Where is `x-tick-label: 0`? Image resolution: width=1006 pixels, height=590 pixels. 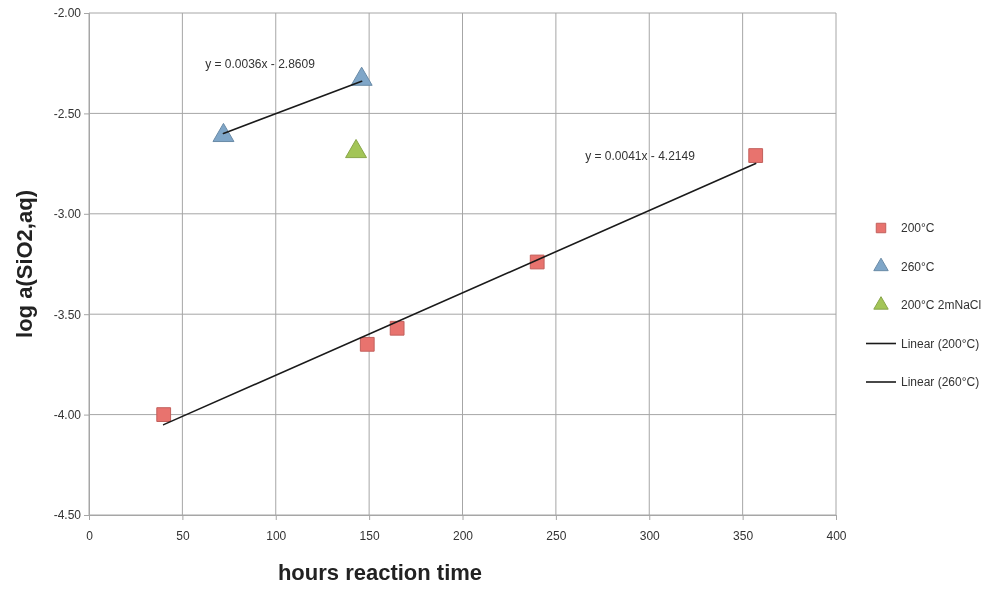 x-tick-label: 0 is located at coordinates (90, 535).